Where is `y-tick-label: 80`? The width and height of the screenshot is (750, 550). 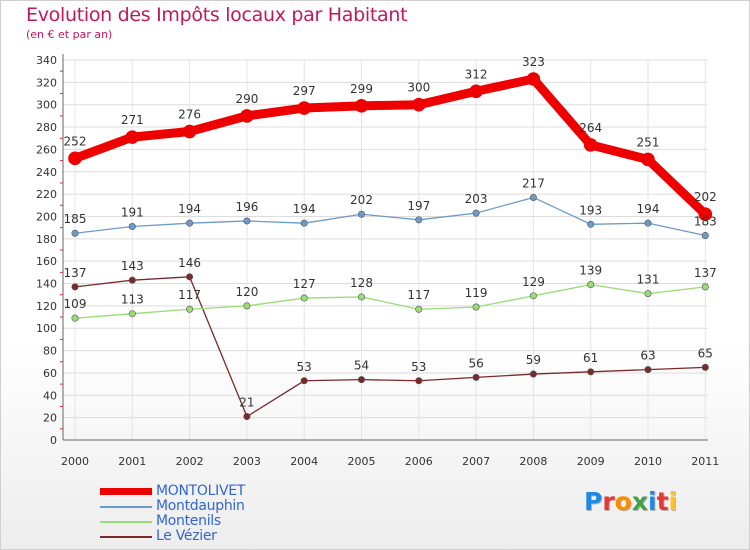 y-tick-label: 80 is located at coordinates (50, 351).